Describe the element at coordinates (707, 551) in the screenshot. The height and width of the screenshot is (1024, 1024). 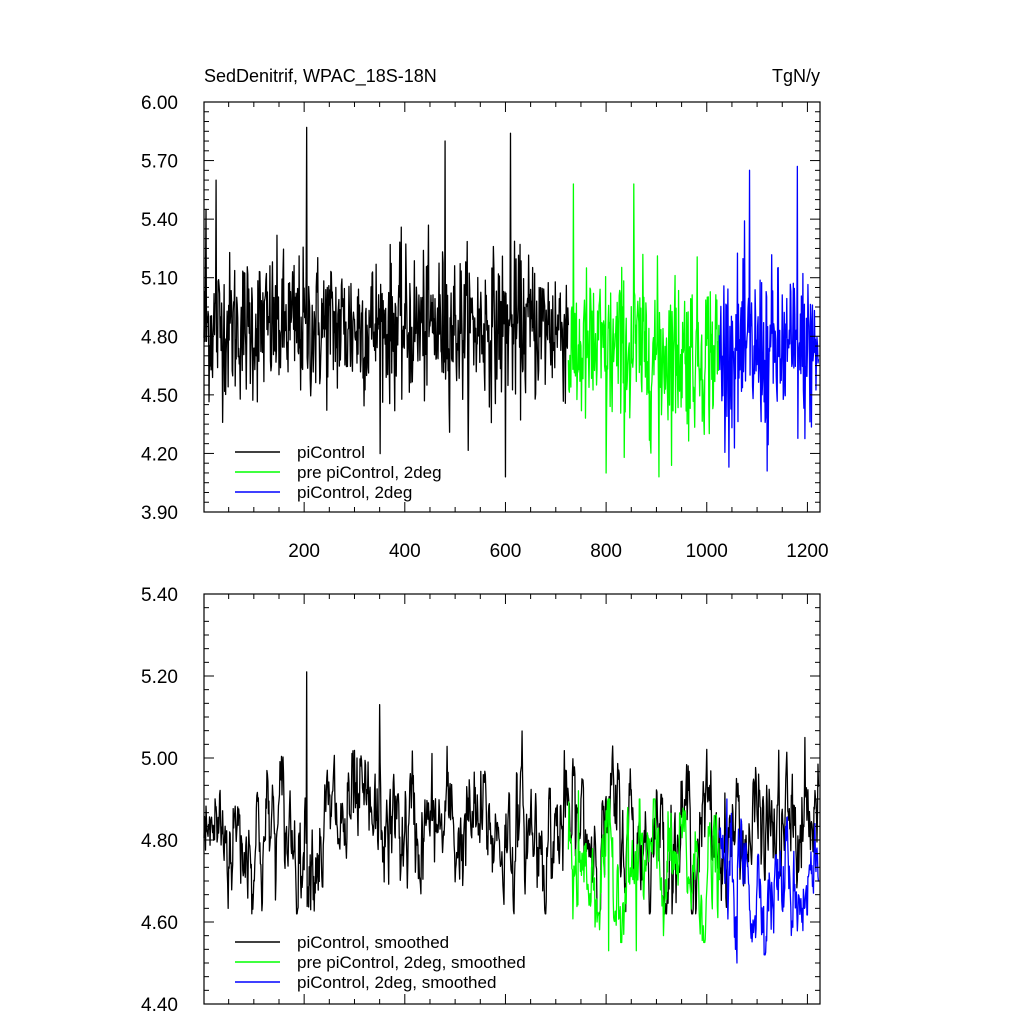
I see `top-xtick-label: 1000` at that location.